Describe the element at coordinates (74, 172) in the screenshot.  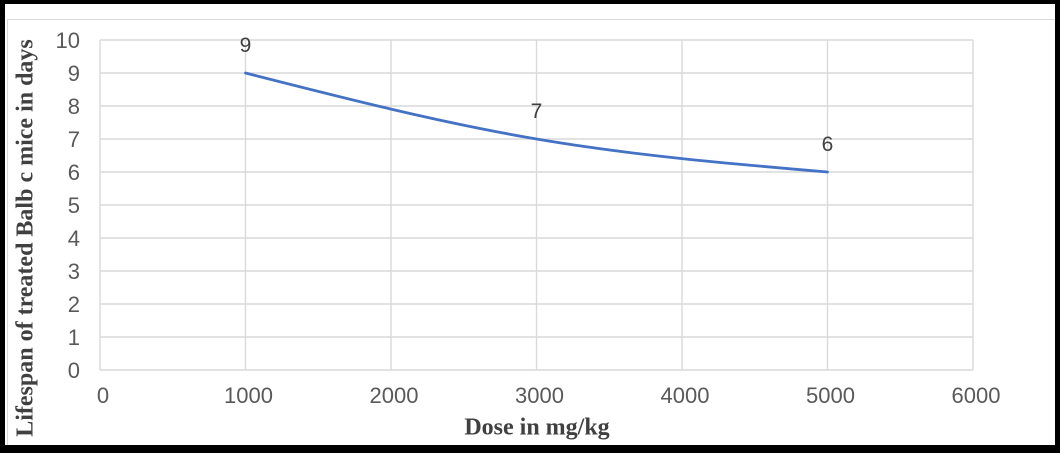
I see `y-tick-label: 6` at that location.